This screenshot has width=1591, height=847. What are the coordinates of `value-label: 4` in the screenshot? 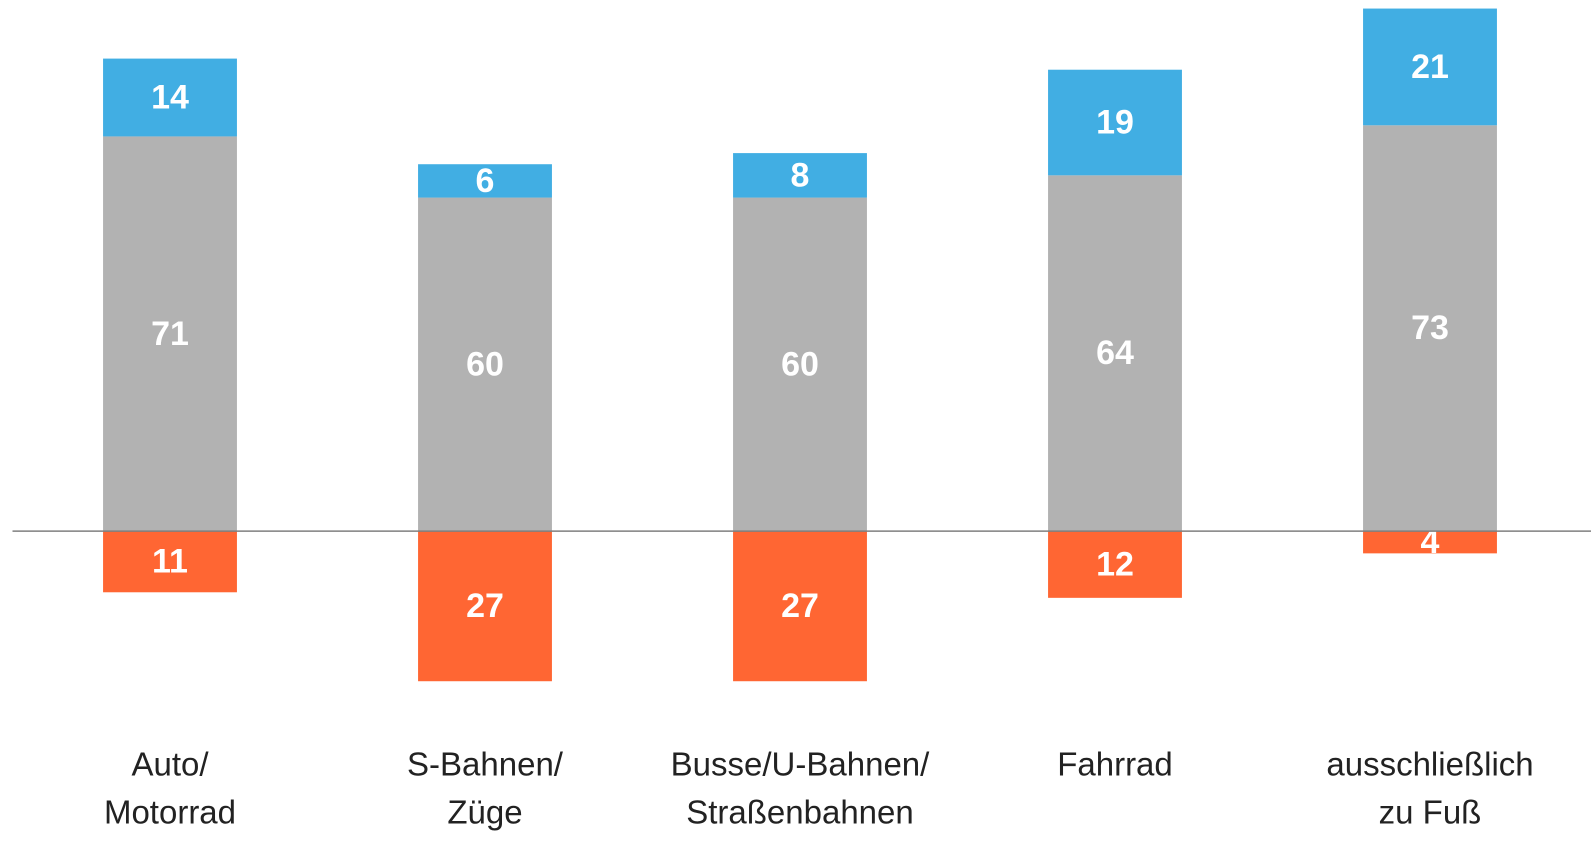 It's located at (1430, 542).